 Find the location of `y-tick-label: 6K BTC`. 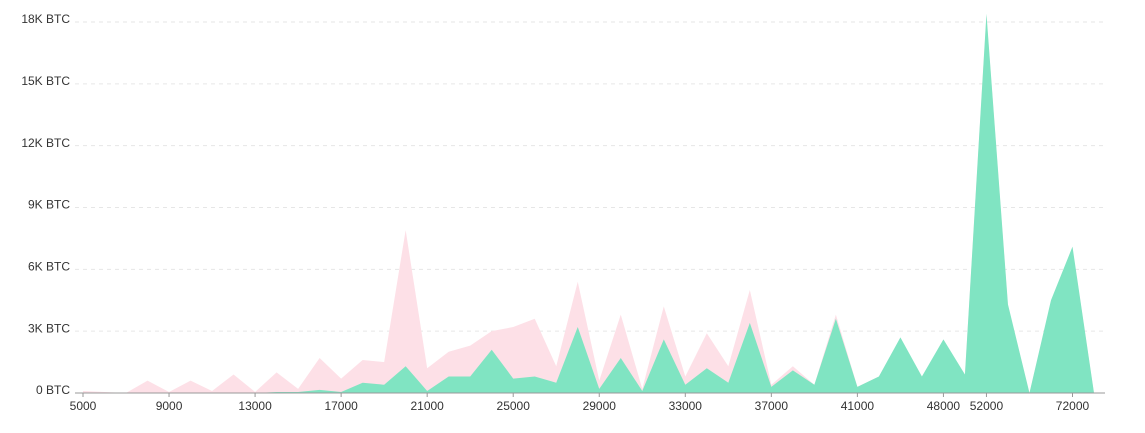

y-tick-label: 6K BTC is located at coordinates (49, 267).